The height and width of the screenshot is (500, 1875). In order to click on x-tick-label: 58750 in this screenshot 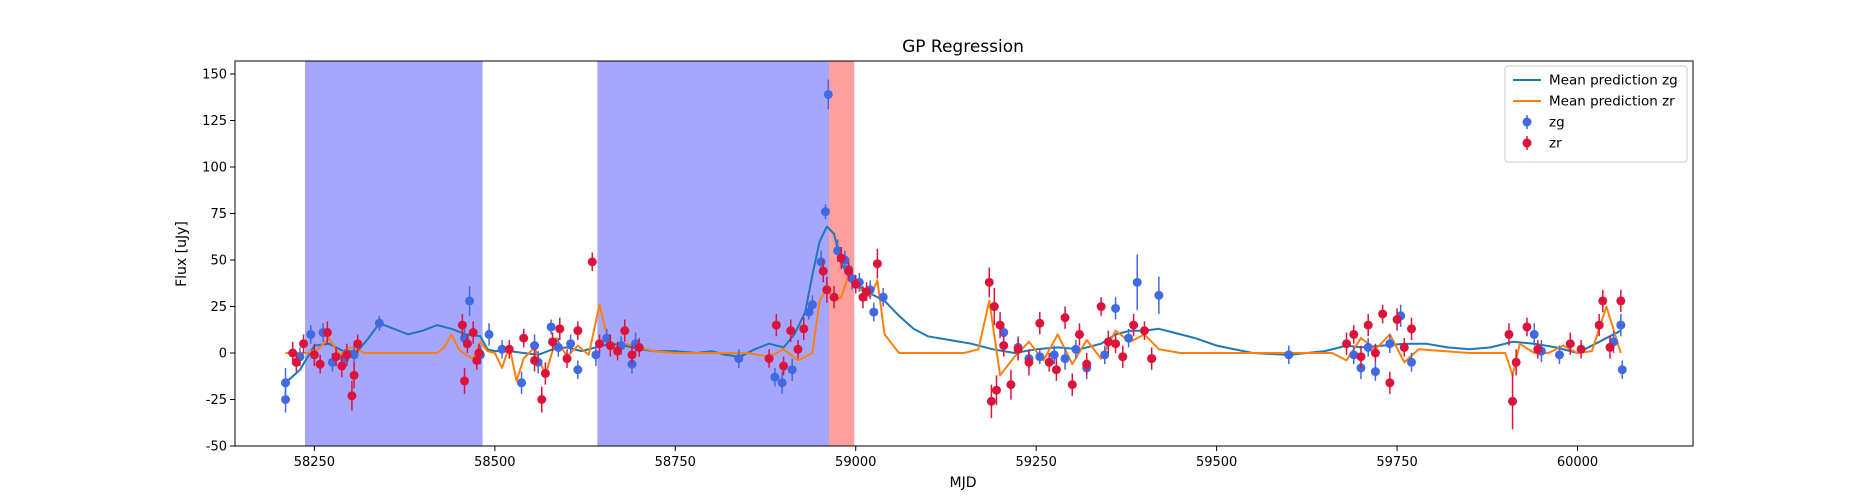, I will do `click(675, 462)`.